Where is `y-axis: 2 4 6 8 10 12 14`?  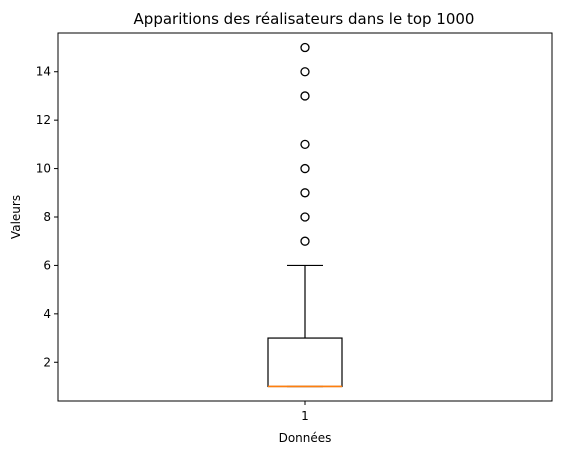
y-axis: 2 4 6 8 10 12 14 is located at coordinates (47, 217).